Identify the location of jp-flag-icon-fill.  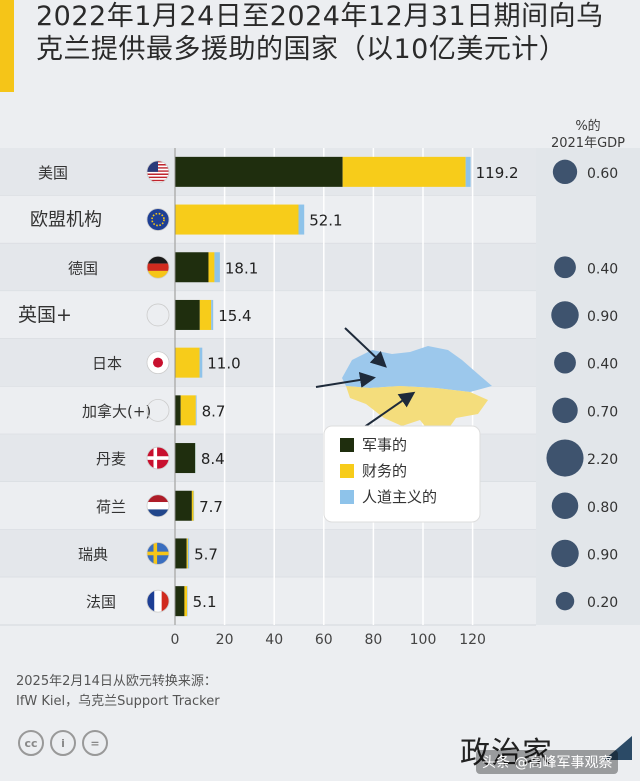
(158, 362).